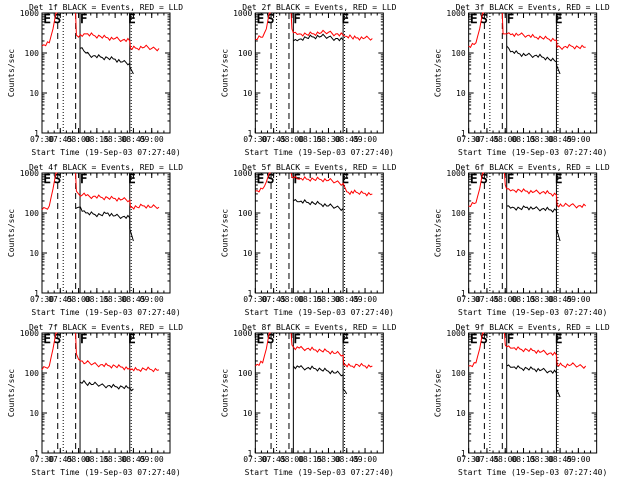 This screenshot has height=480, width=640. What do you see at coordinates (319, 327) in the screenshot?
I see `chart-title: Det 8f BLACK = Events, RED = LLD` at bounding box center [319, 327].